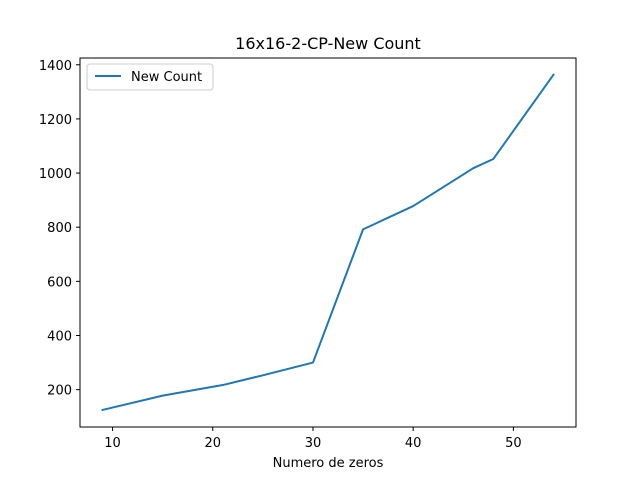  I want to click on x-tick-label: 20, so click(212, 443).